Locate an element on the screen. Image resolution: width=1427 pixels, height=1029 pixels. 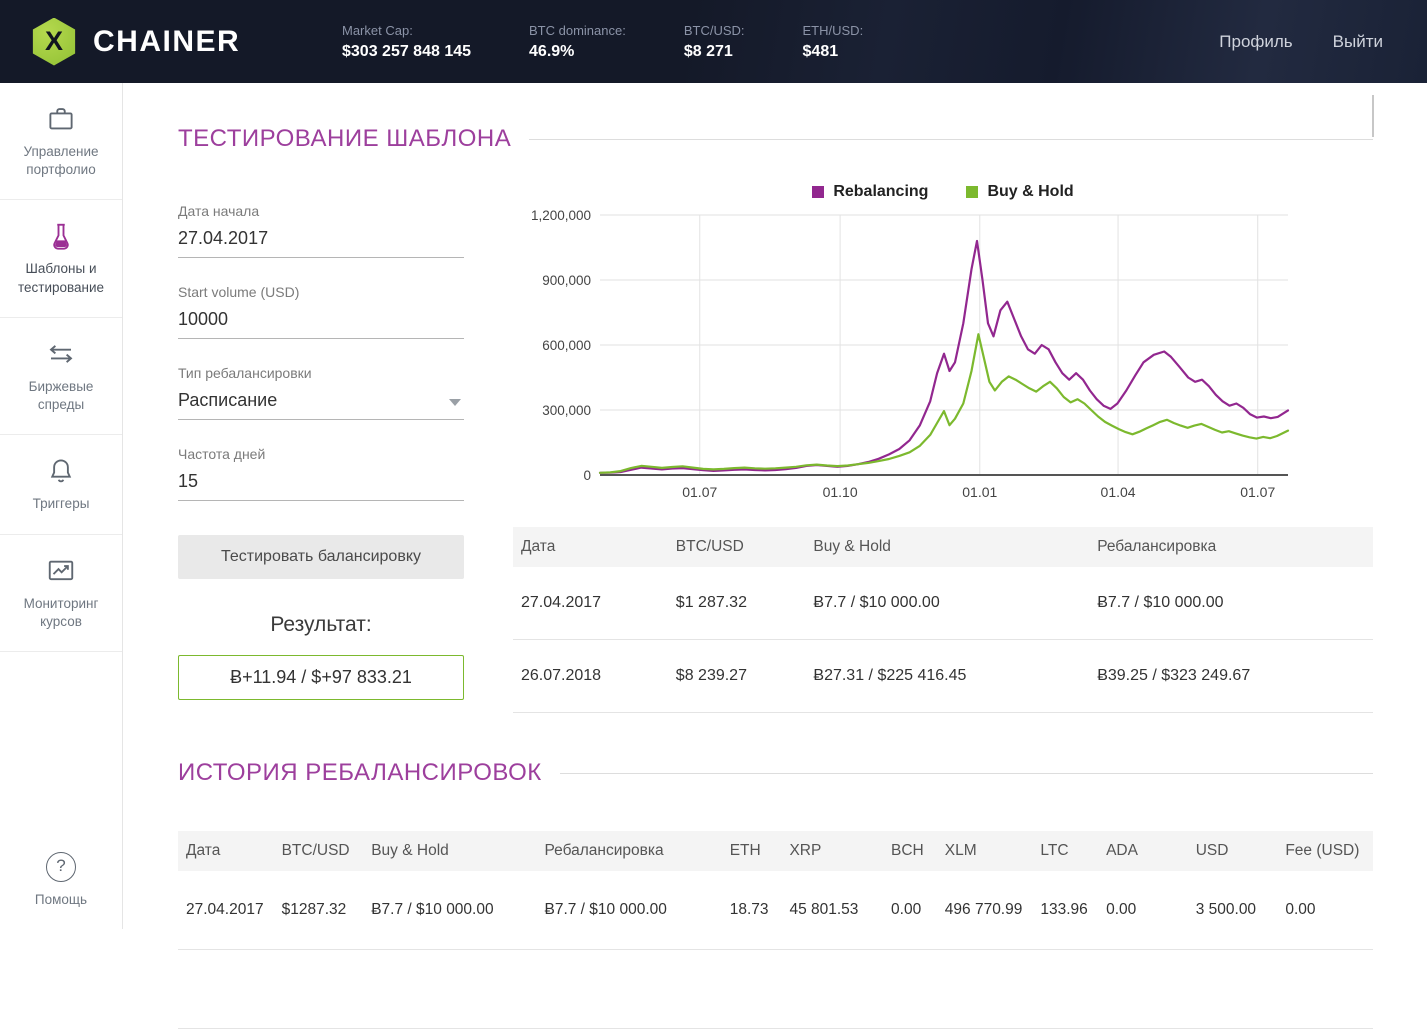
sidebar-item-label: Мониторинг курсов is located at coordinates (61, 612).